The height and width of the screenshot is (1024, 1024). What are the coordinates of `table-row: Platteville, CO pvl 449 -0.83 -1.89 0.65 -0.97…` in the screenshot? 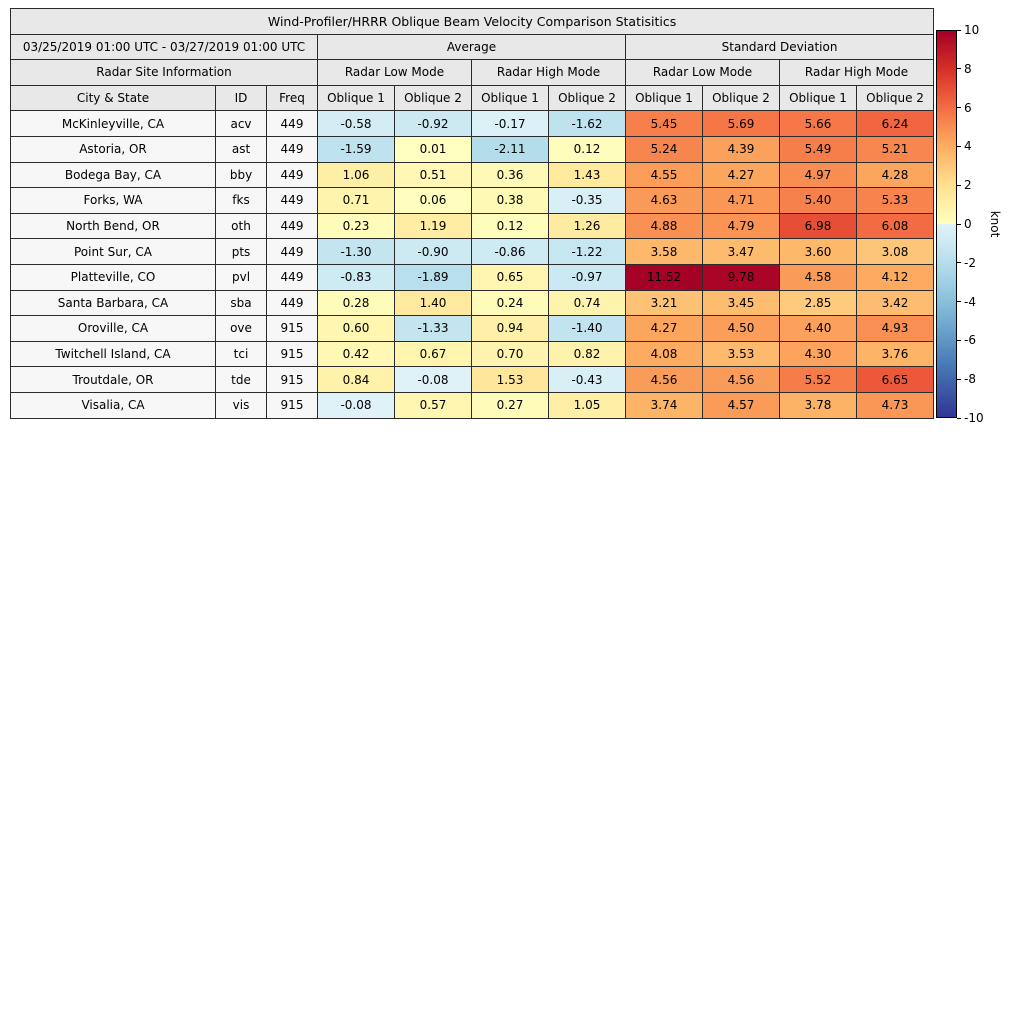 It's located at (472, 277).